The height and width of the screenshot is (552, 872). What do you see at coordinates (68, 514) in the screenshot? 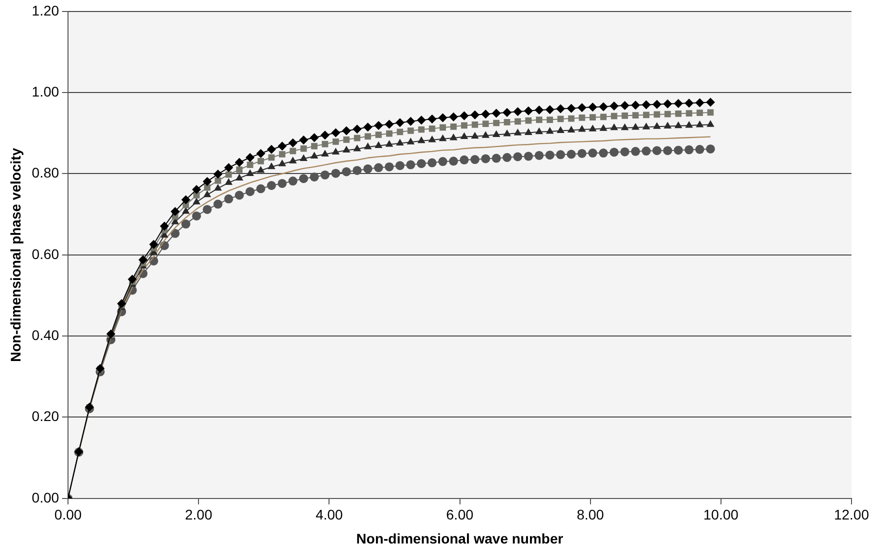
I see `x-tick-label: 0.00` at bounding box center [68, 514].